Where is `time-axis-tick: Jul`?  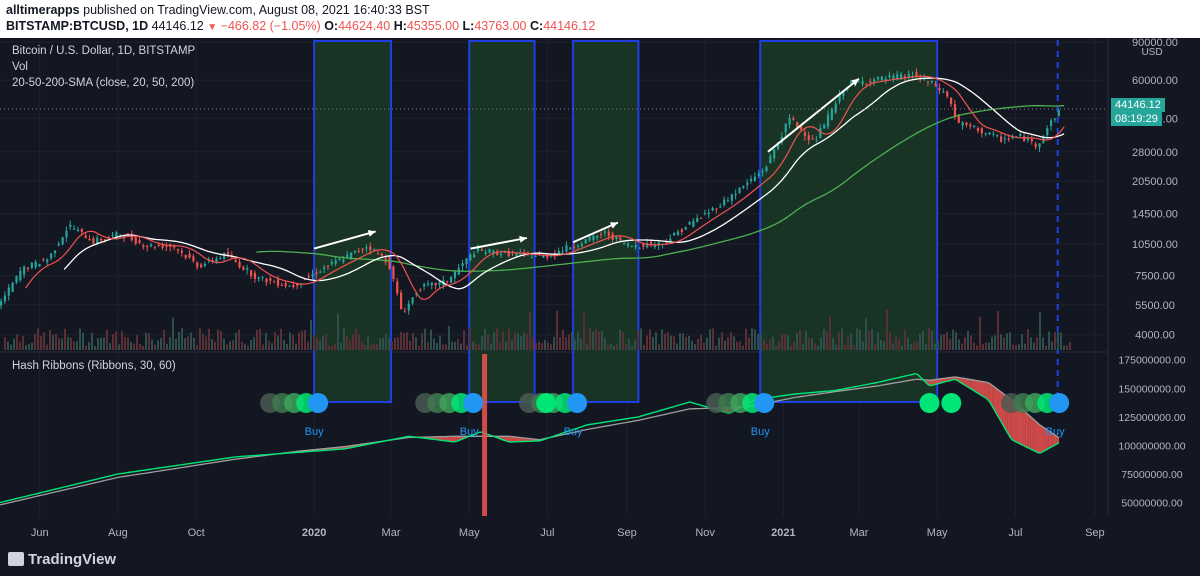
time-axis-tick: Jul is located at coordinates (547, 533).